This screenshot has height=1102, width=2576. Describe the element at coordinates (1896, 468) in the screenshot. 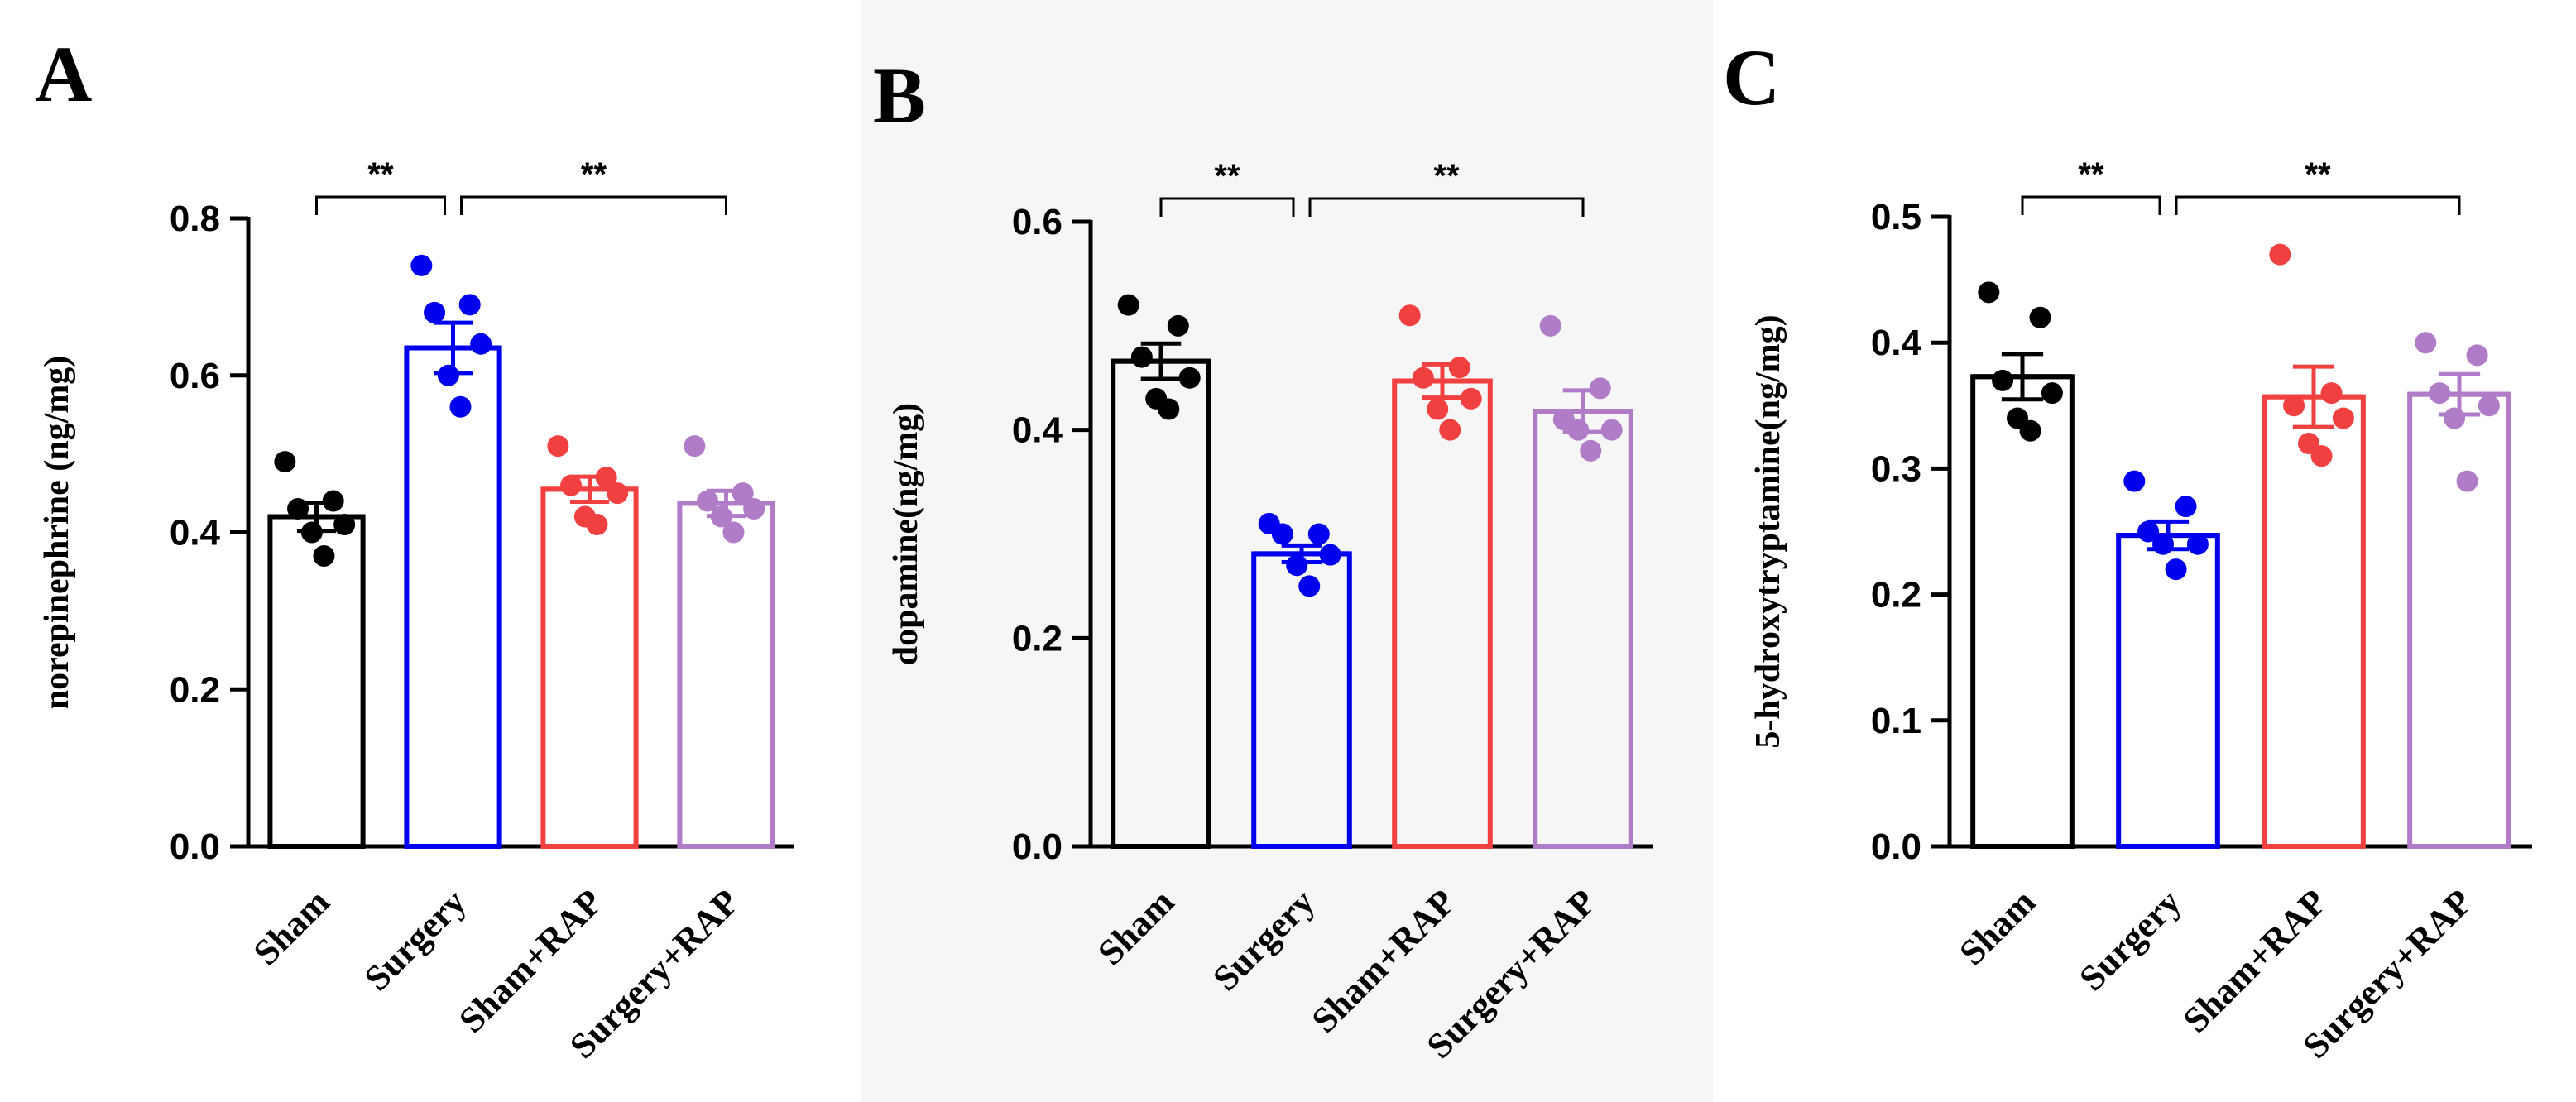

I see `y-tick-label: 0.3` at that location.